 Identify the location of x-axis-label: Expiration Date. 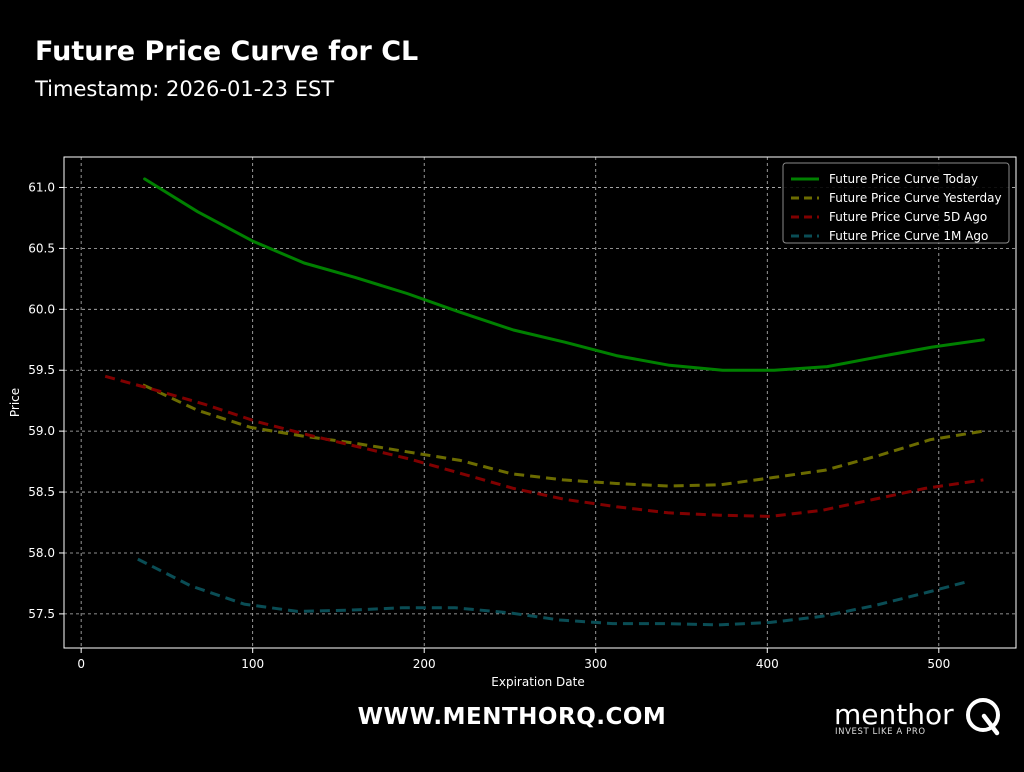
(537, 682).